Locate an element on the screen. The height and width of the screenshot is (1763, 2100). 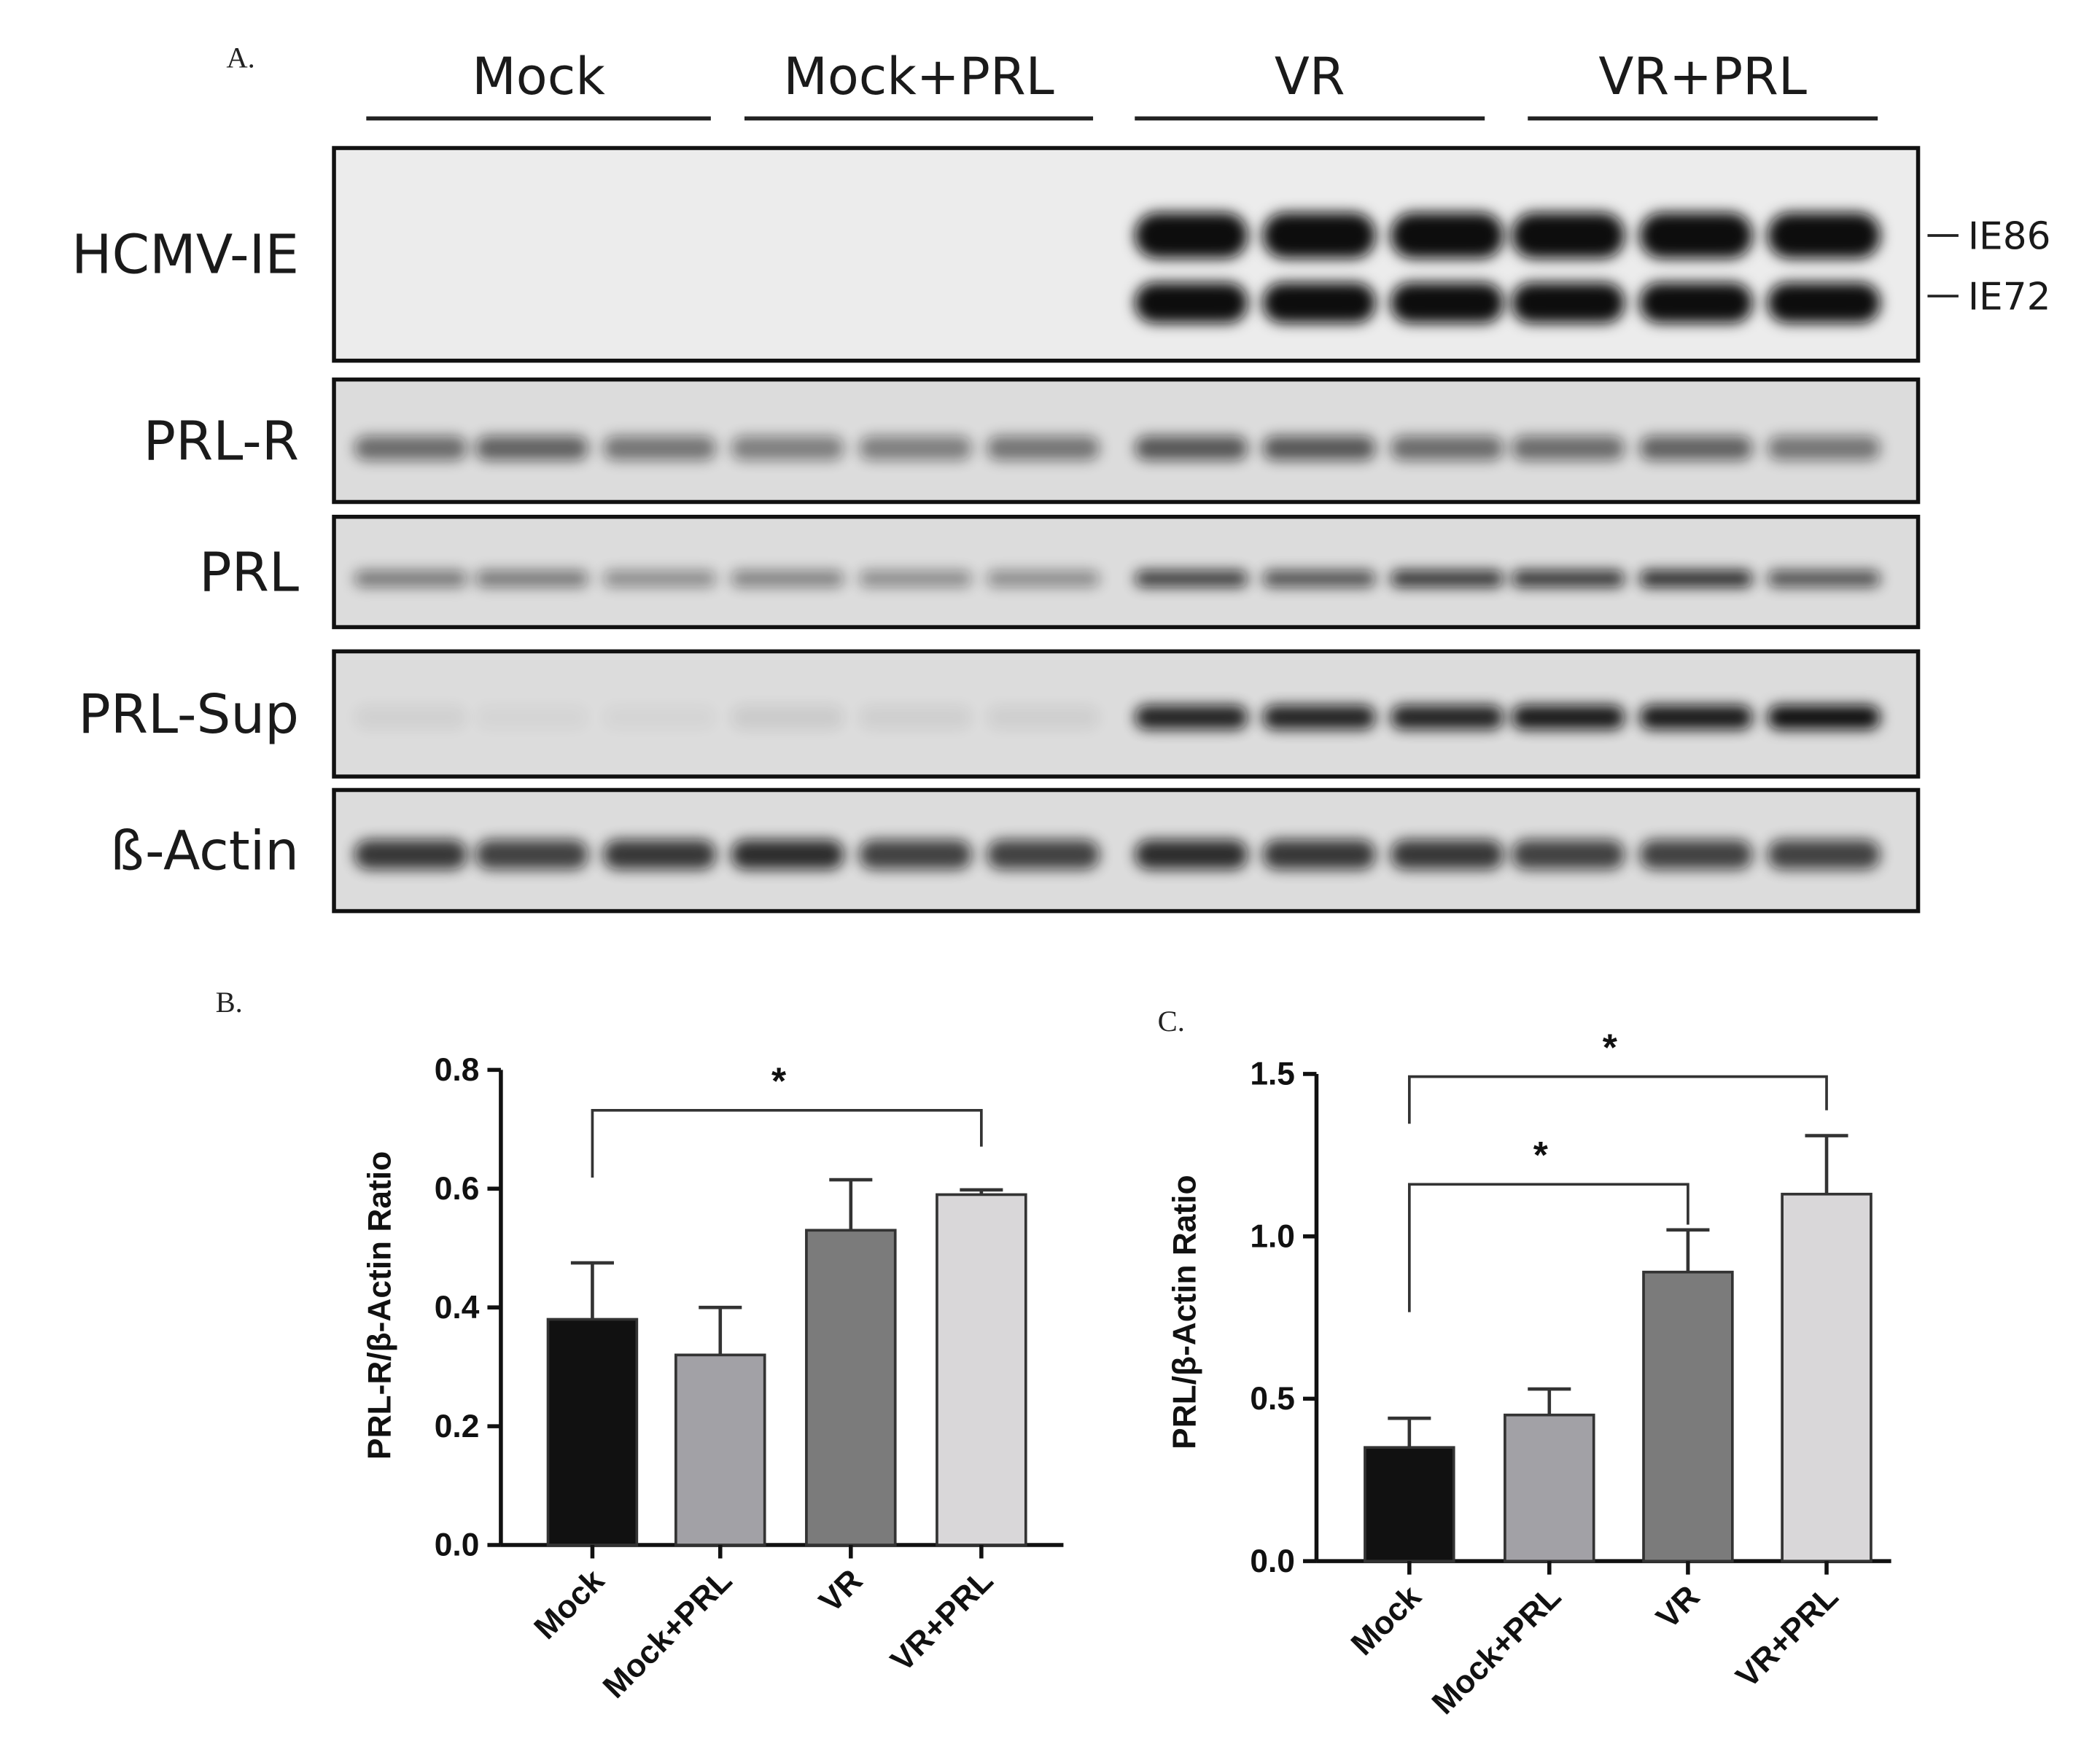
panel-letter: B. is located at coordinates (229, 1003).